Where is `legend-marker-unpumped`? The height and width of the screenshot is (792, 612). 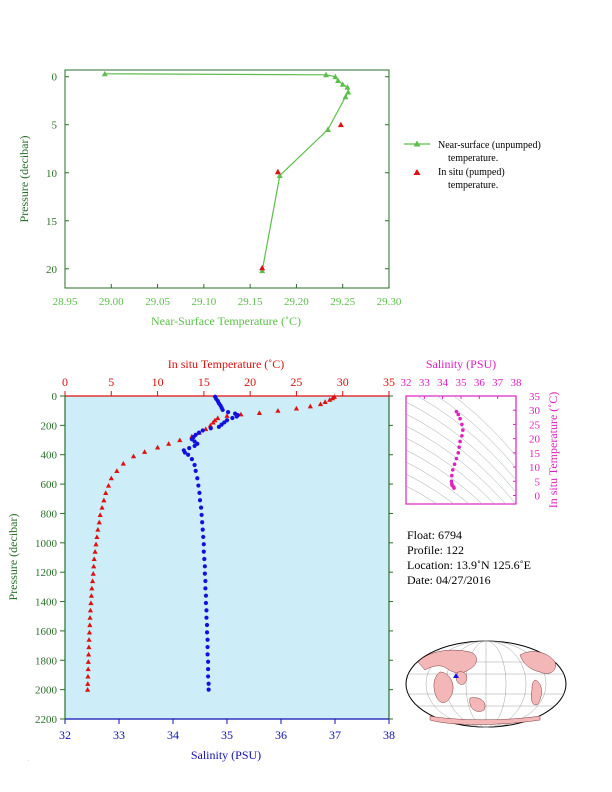 legend-marker-unpumped is located at coordinates (417, 143).